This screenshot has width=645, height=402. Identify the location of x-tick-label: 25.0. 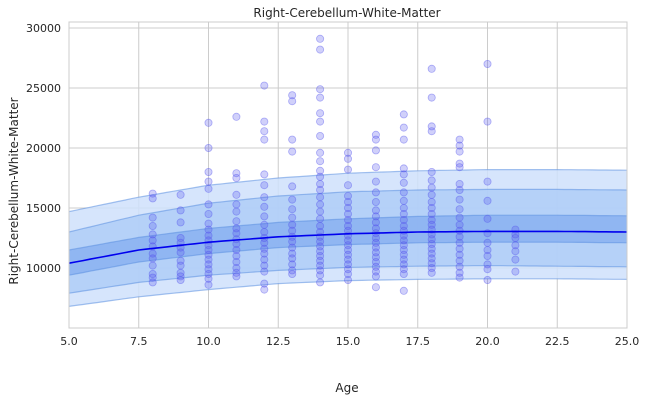
(627, 341).